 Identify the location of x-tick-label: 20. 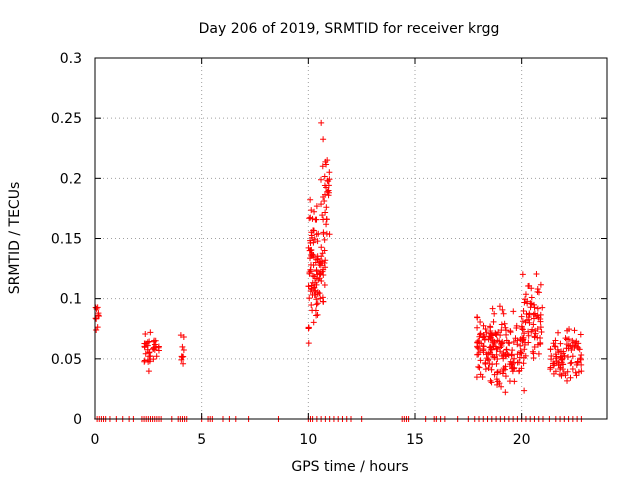
(522, 440).